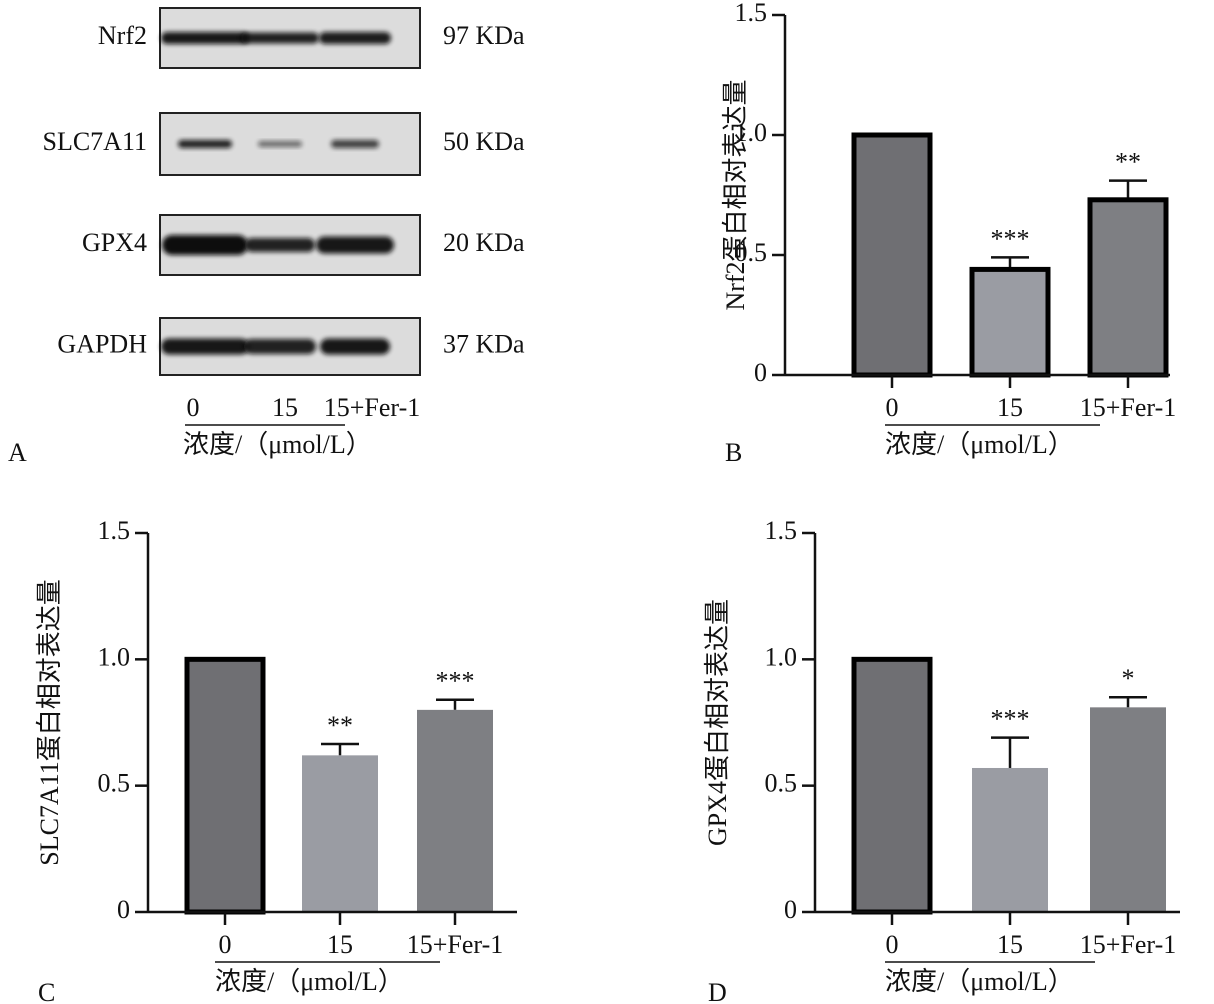 This screenshot has height=1004, width=1214. Describe the element at coordinates (102, 343) in the screenshot. I see `blot-row-label: GAPDH` at that location.